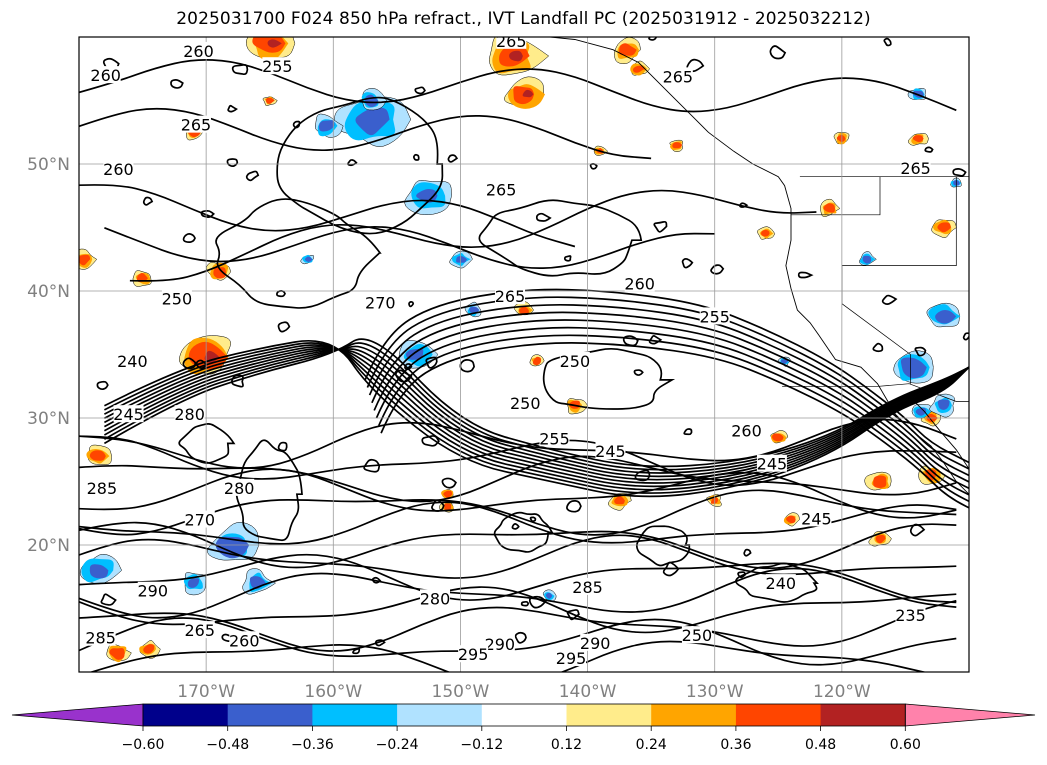 Image resolution: width=1047 pixels, height=765 pixels. What do you see at coordinates (227, 745) in the screenshot?
I see `colorbar-tick-label: −0.48` at bounding box center [227, 745].